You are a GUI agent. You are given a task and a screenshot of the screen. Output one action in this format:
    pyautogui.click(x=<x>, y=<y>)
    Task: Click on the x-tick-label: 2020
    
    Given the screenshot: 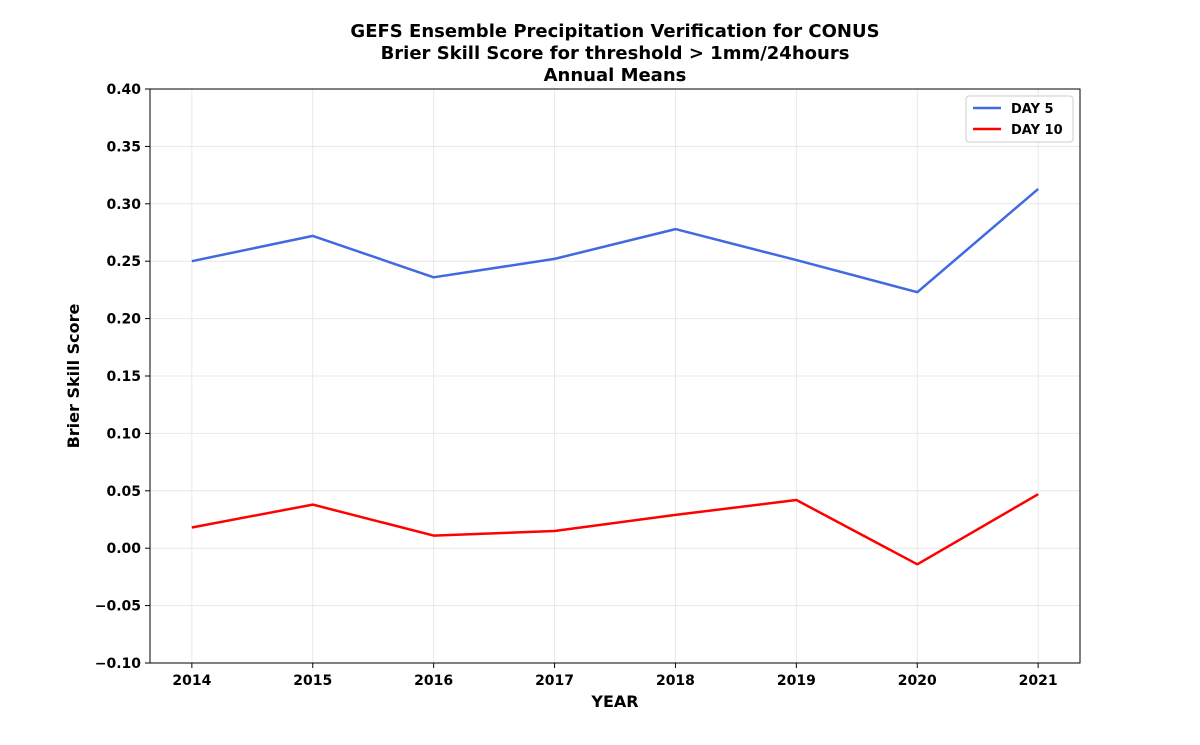 What is the action you would take?
    pyautogui.click(x=917, y=681)
    